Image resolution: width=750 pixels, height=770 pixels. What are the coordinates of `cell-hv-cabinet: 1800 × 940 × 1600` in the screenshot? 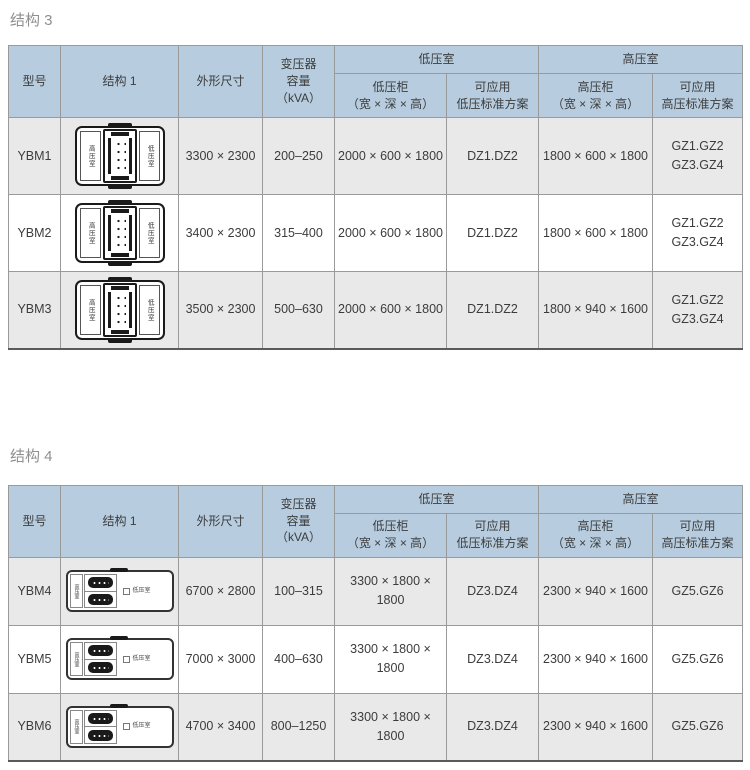 It's located at (596, 310).